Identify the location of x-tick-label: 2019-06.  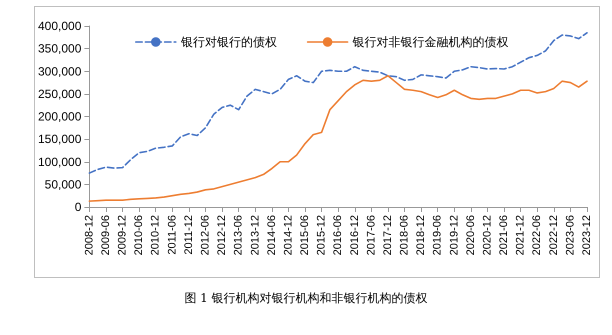
(438, 235).